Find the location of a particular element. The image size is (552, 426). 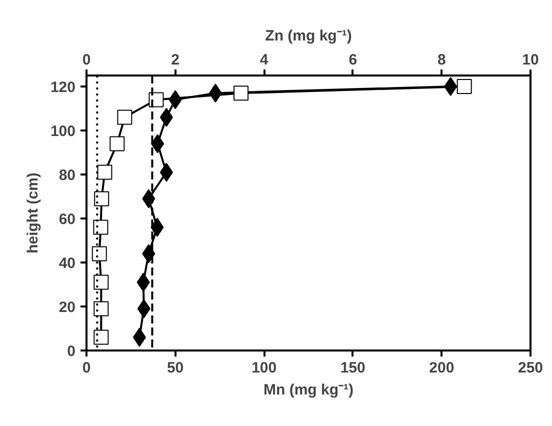

x-axis-title: Mn (mg kg⁻¹) is located at coordinates (309, 390).